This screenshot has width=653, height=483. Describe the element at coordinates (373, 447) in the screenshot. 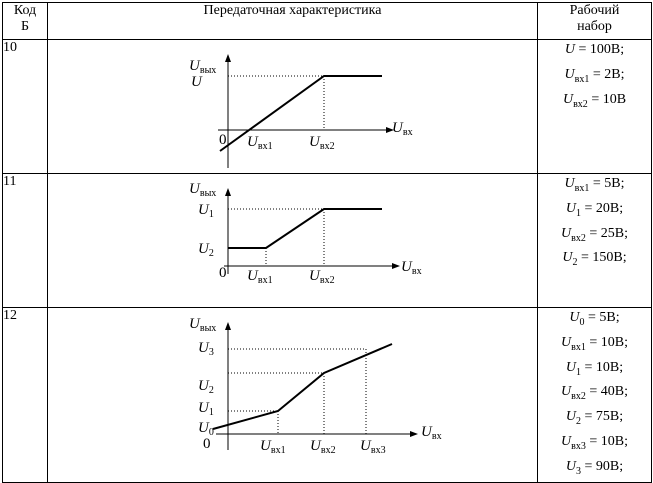

I see `x-tick-label: Uвх3` at that location.